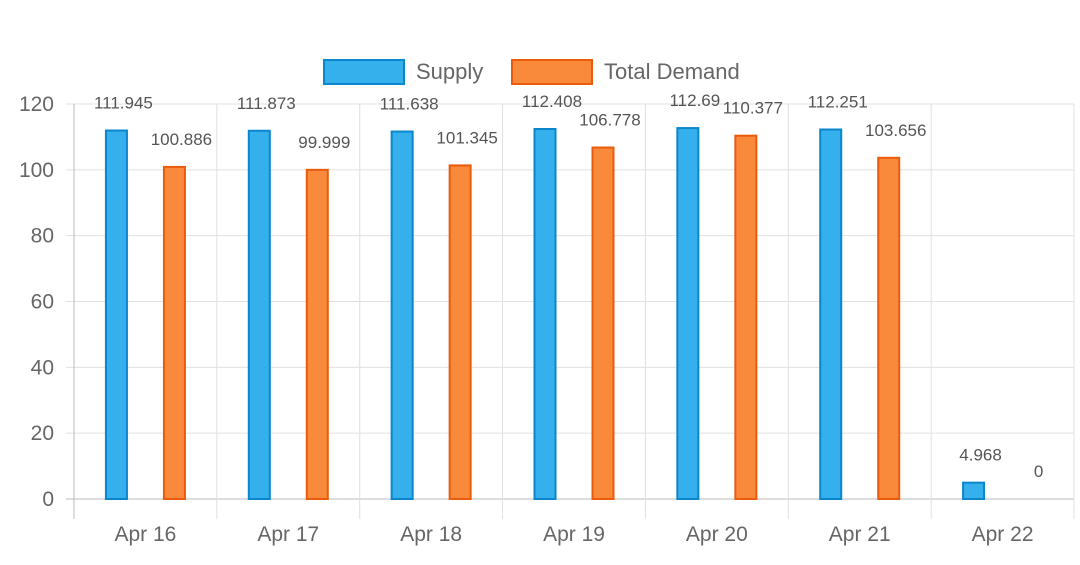 This screenshot has height=565, width=1080. What do you see at coordinates (552, 101) in the screenshot?
I see `data-label: 112.408` at bounding box center [552, 101].